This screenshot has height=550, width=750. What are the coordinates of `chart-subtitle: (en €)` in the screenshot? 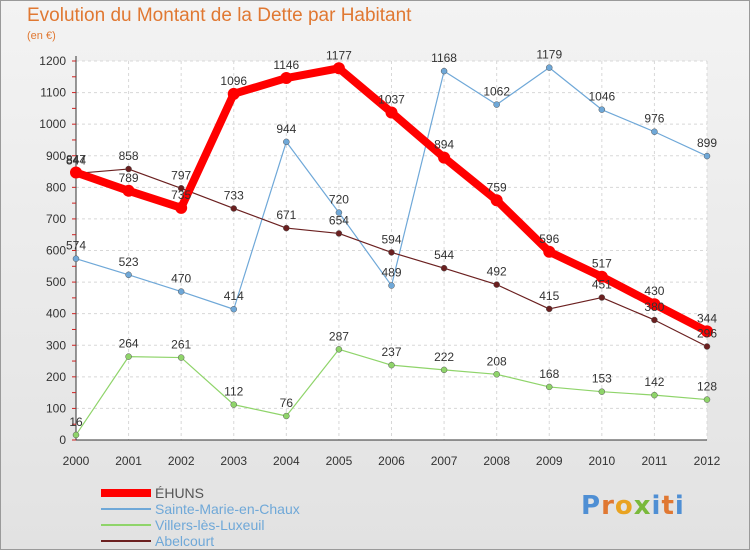 It's located at (41, 36).